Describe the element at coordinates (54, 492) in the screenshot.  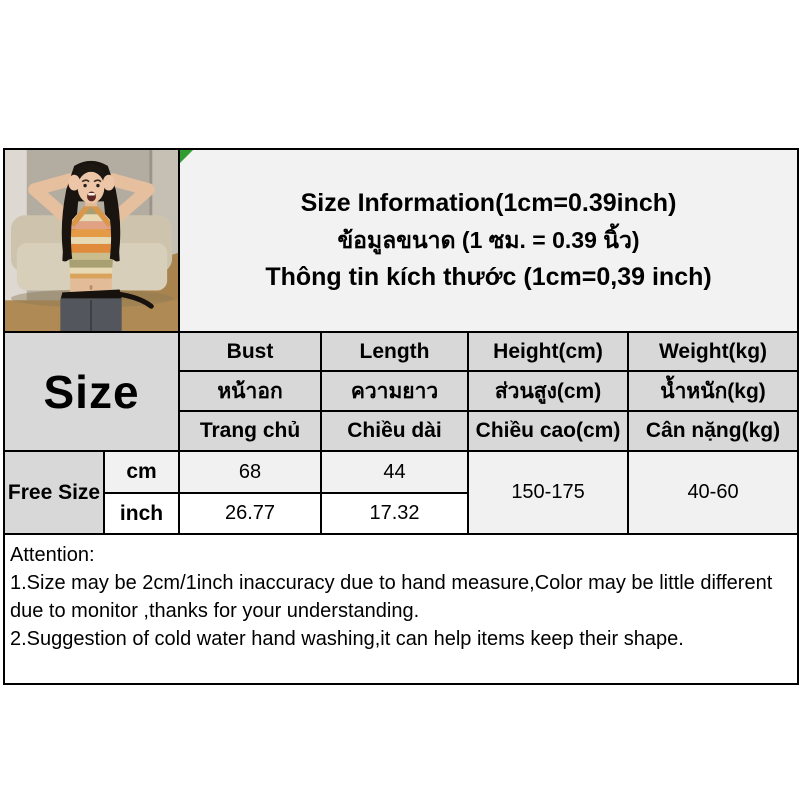
I see `free-size-row-label: Free Size` at that location.